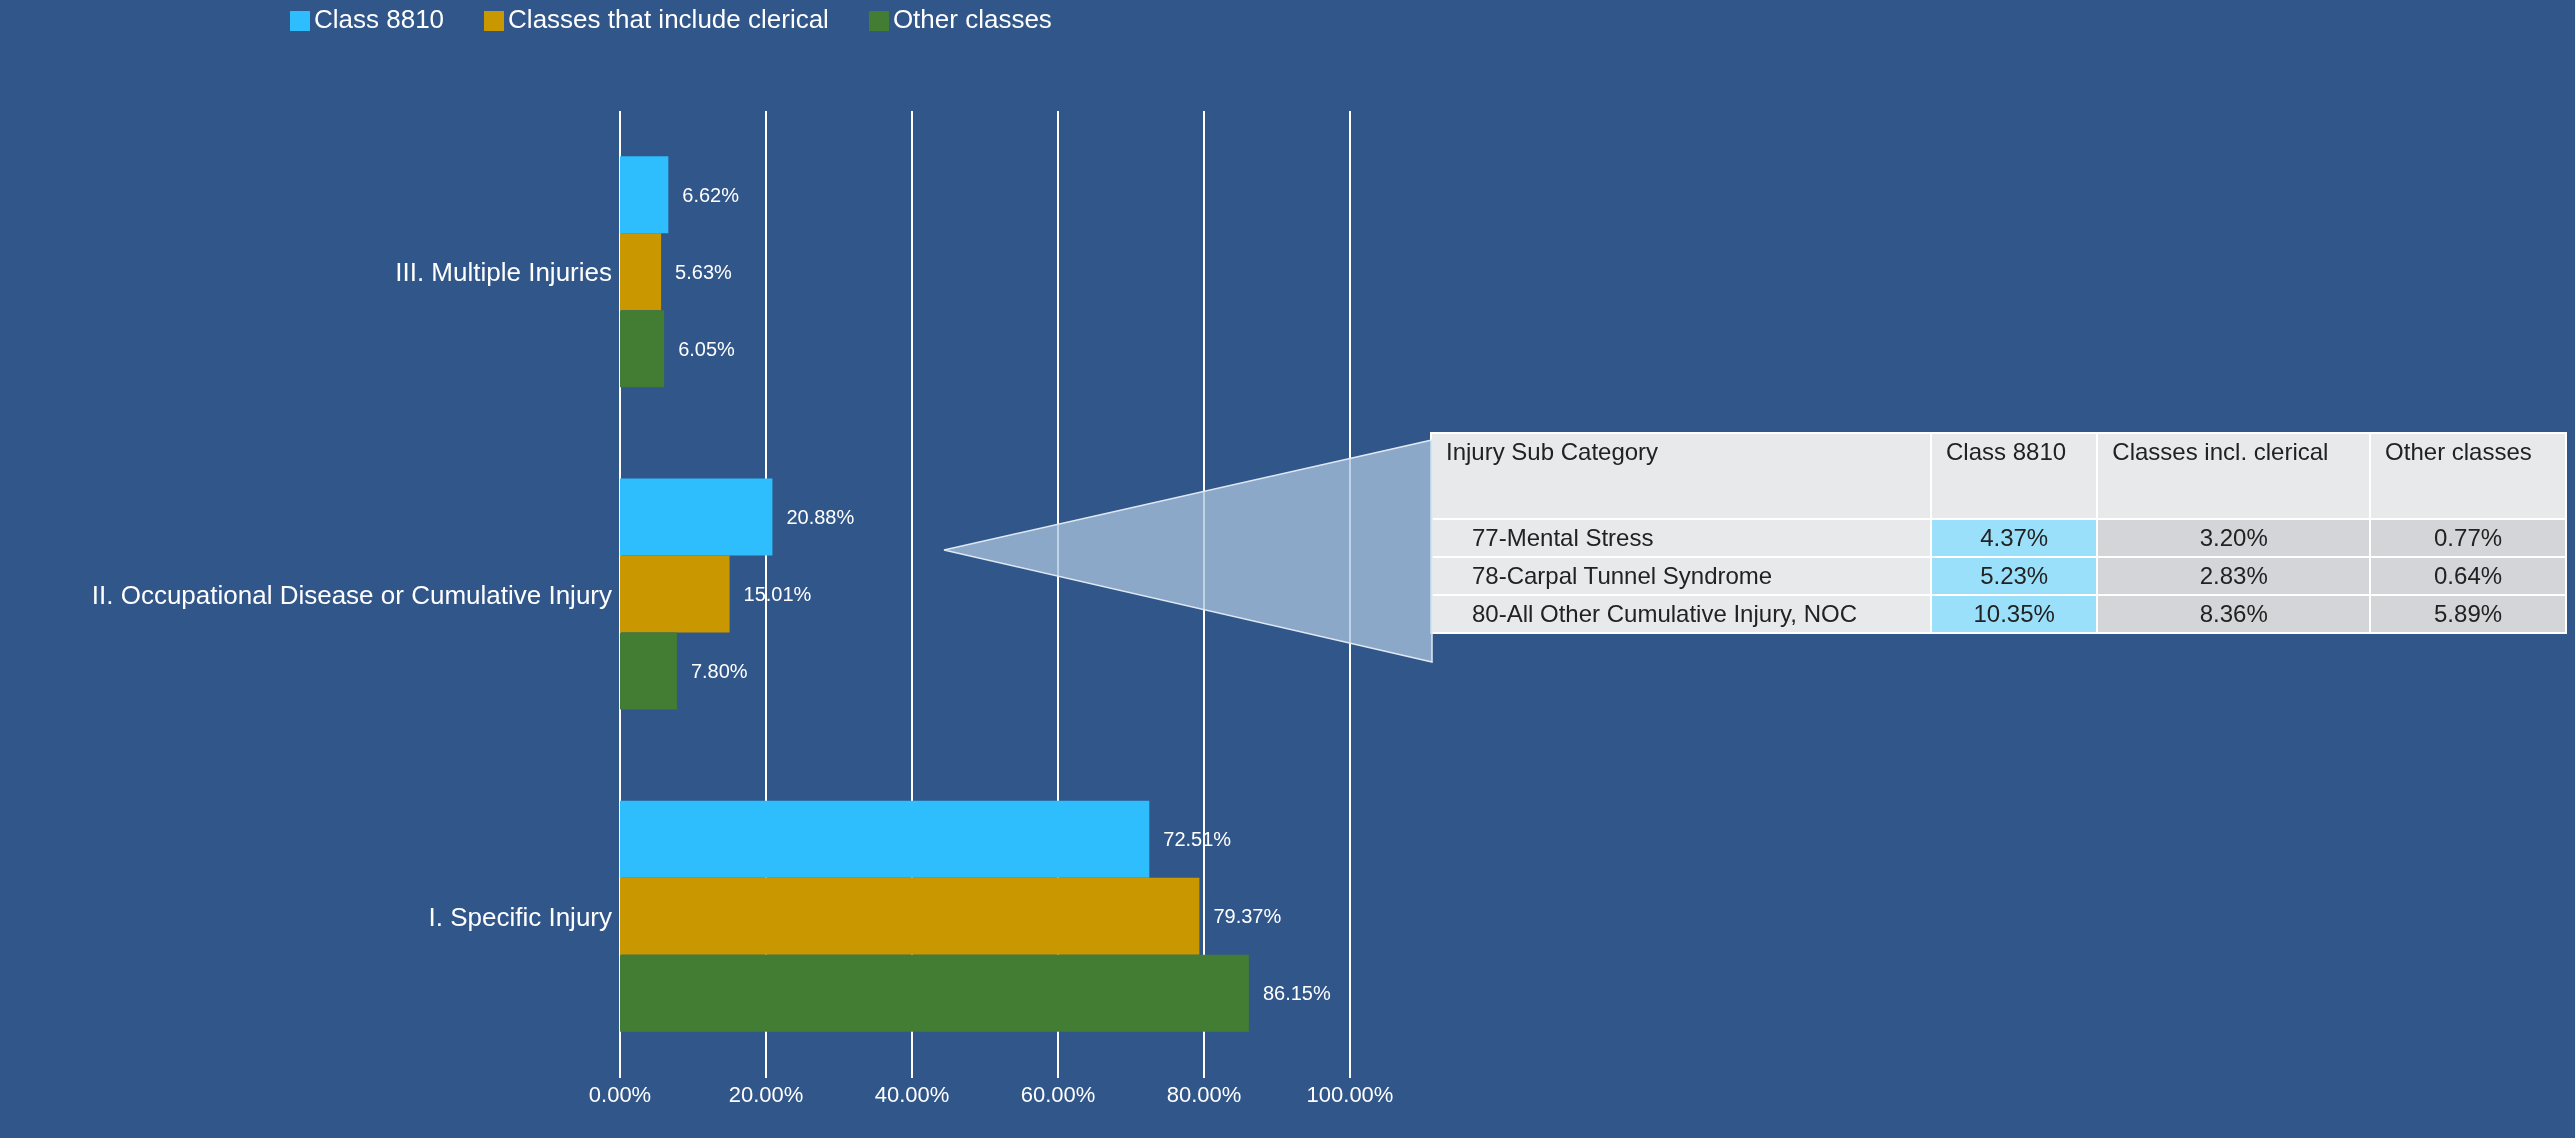 The height and width of the screenshot is (1138, 2575). Describe the element at coordinates (704, 271) in the screenshot. I see `data-label: 5.63%` at that location.